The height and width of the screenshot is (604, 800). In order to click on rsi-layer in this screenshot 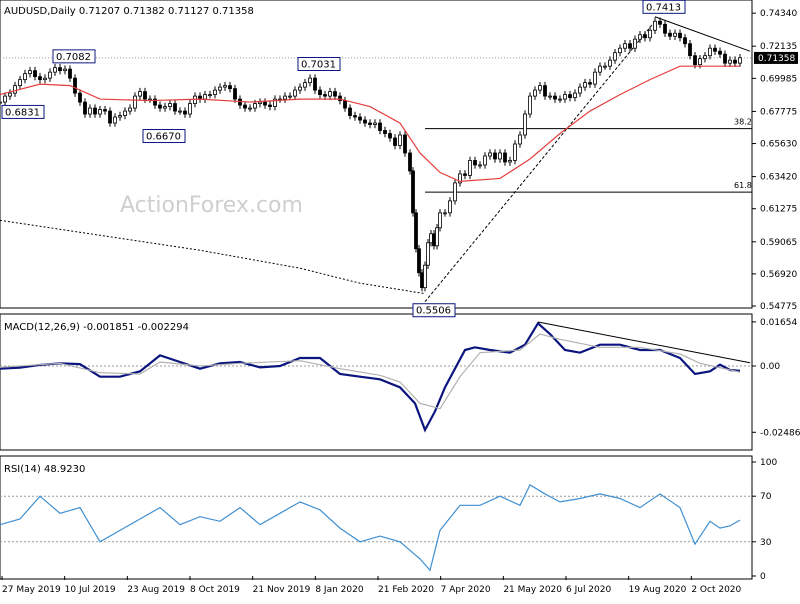, I will do `click(376, 527)`.